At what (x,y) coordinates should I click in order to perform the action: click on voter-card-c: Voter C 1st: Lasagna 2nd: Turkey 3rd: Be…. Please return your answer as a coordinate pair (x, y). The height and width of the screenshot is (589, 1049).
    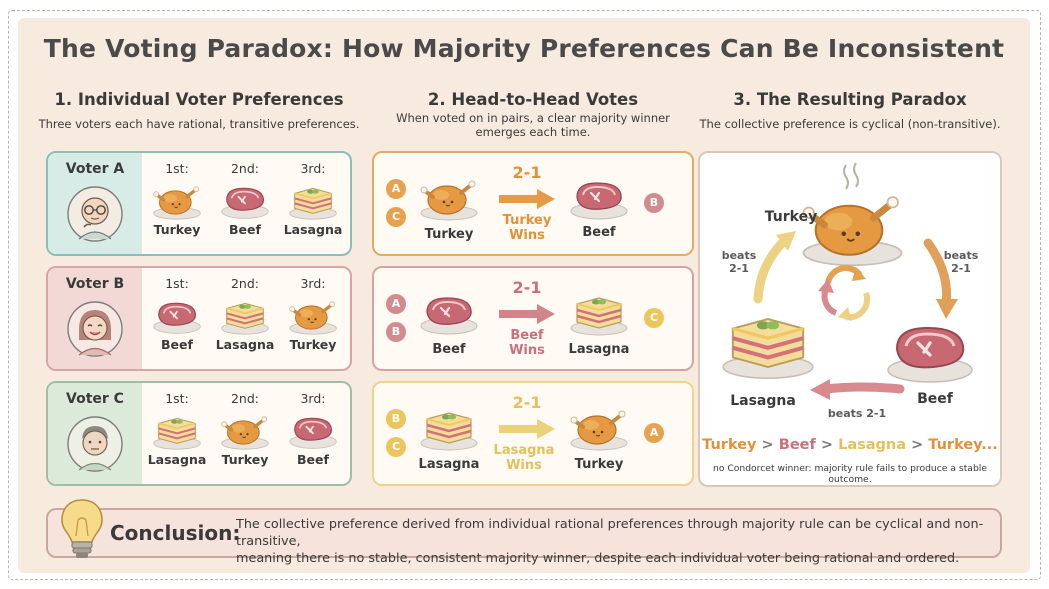
    Looking at the image, I should click on (199, 433).